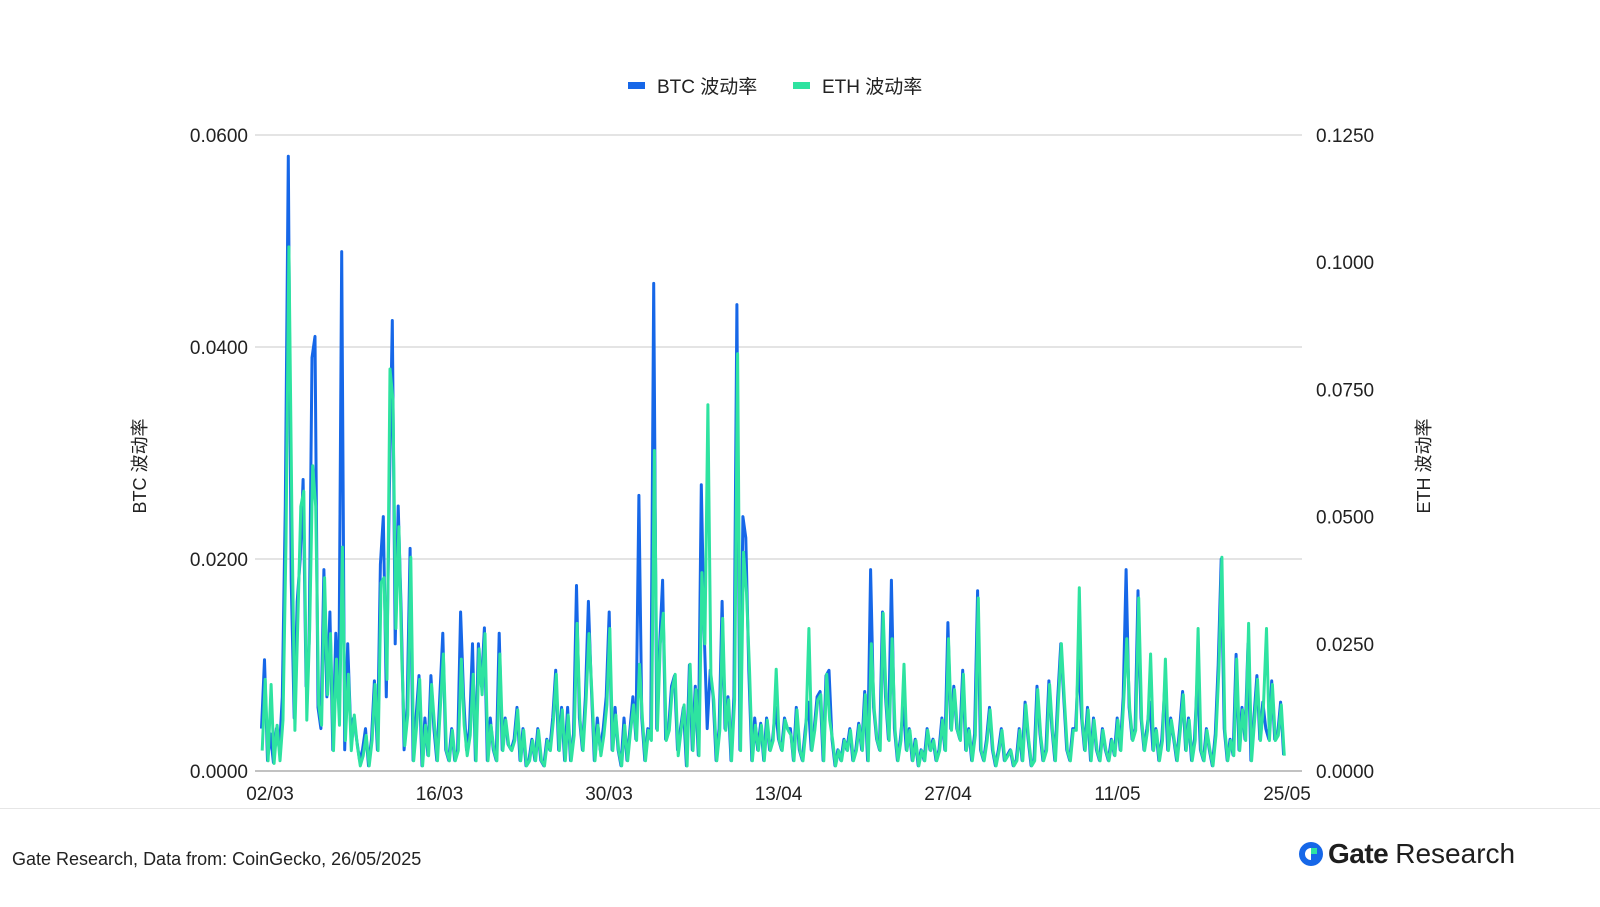 The image size is (1600, 907). I want to click on brand-name: Gate, so click(1358, 853).